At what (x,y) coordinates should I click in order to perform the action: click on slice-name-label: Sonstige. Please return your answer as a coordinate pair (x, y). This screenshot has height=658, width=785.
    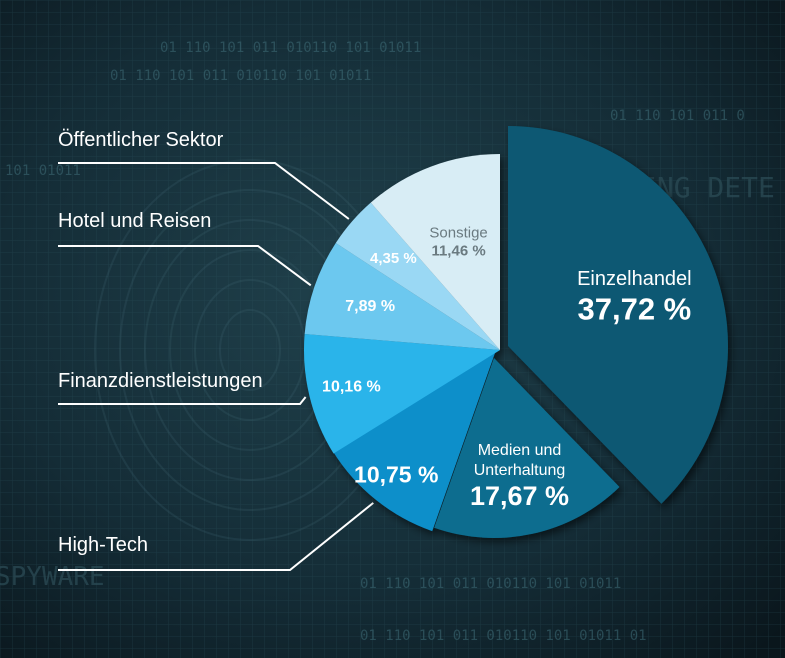
    Looking at the image, I should click on (458, 232).